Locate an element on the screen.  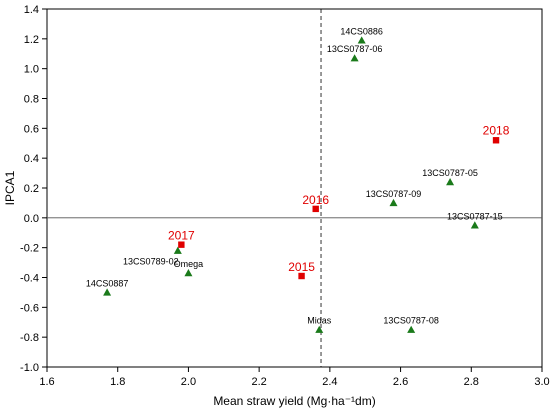
year-label: 2017 is located at coordinates (181, 236).